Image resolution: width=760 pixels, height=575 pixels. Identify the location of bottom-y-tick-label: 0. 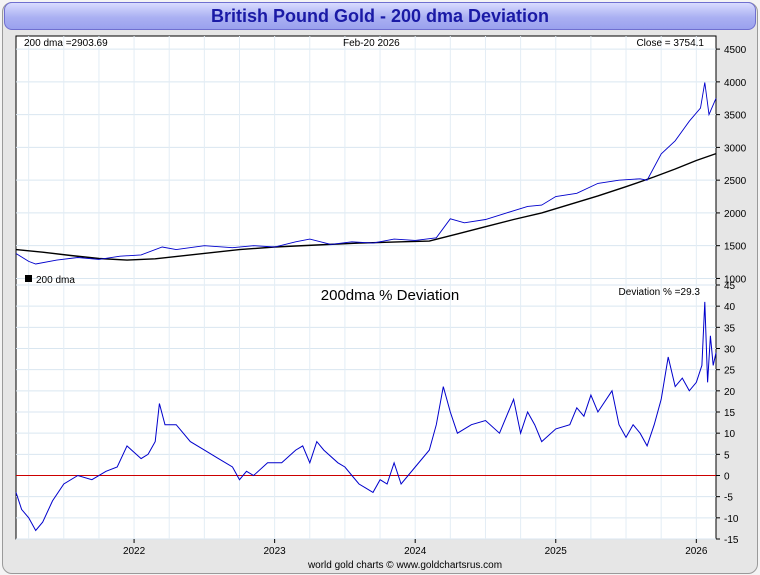
(727, 477).